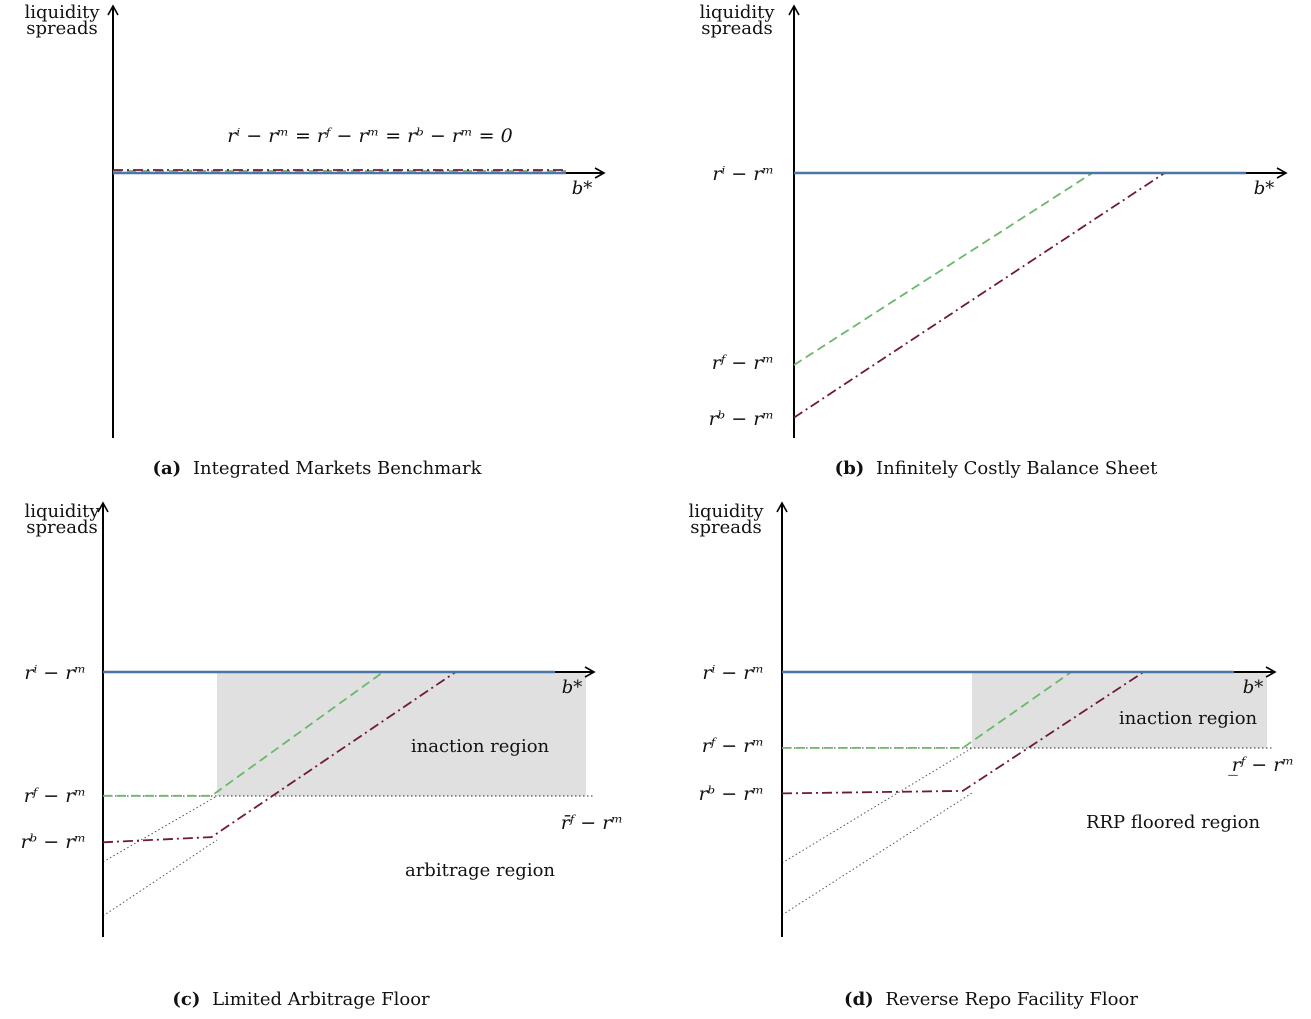  I want to click on ri-label-c: rⁱ − rᵐ, so click(55, 673).